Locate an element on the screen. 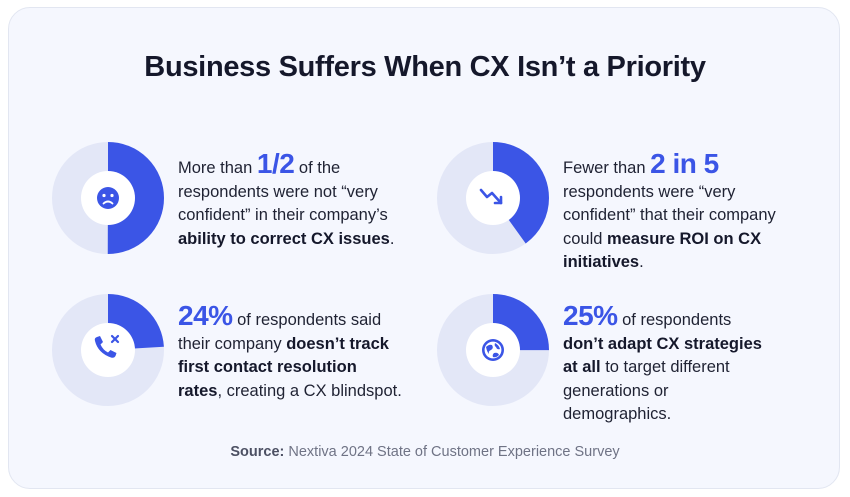 The image size is (850, 497). sad-face-icon is located at coordinates (108, 198).